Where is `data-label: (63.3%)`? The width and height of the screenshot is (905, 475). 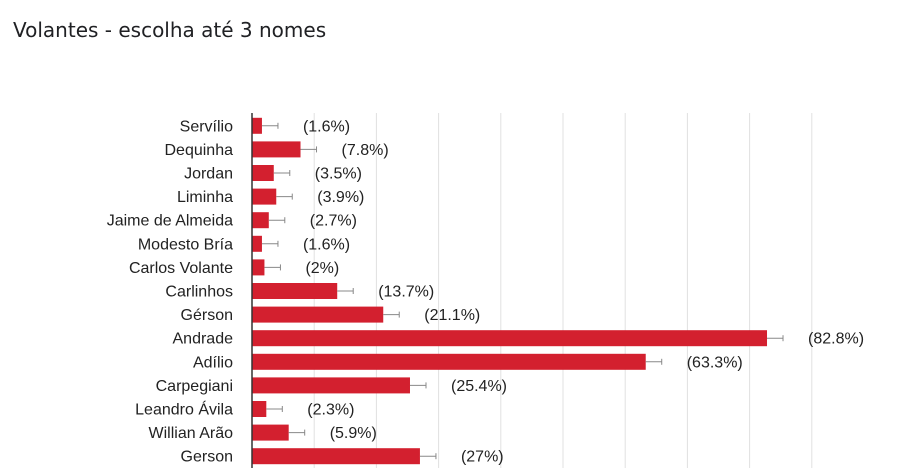
data-label: (63.3%) is located at coordinates (715, 362).